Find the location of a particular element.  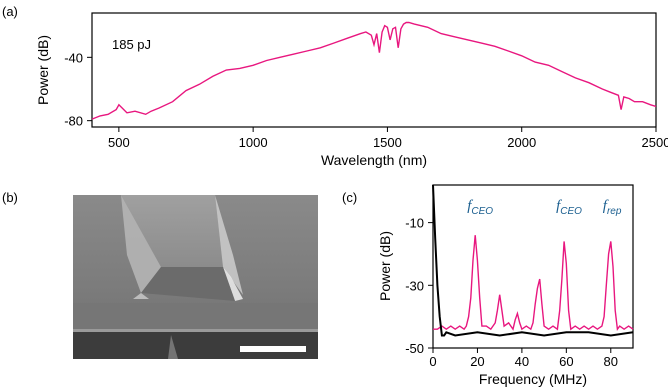

panel-c-signal-line is located at coordinates (533, 283).